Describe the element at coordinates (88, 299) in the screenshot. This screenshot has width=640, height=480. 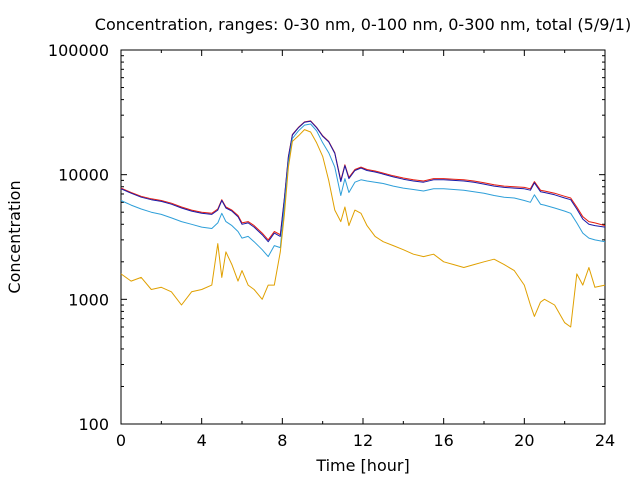
I see `y-tick-label: 1000` at that location.